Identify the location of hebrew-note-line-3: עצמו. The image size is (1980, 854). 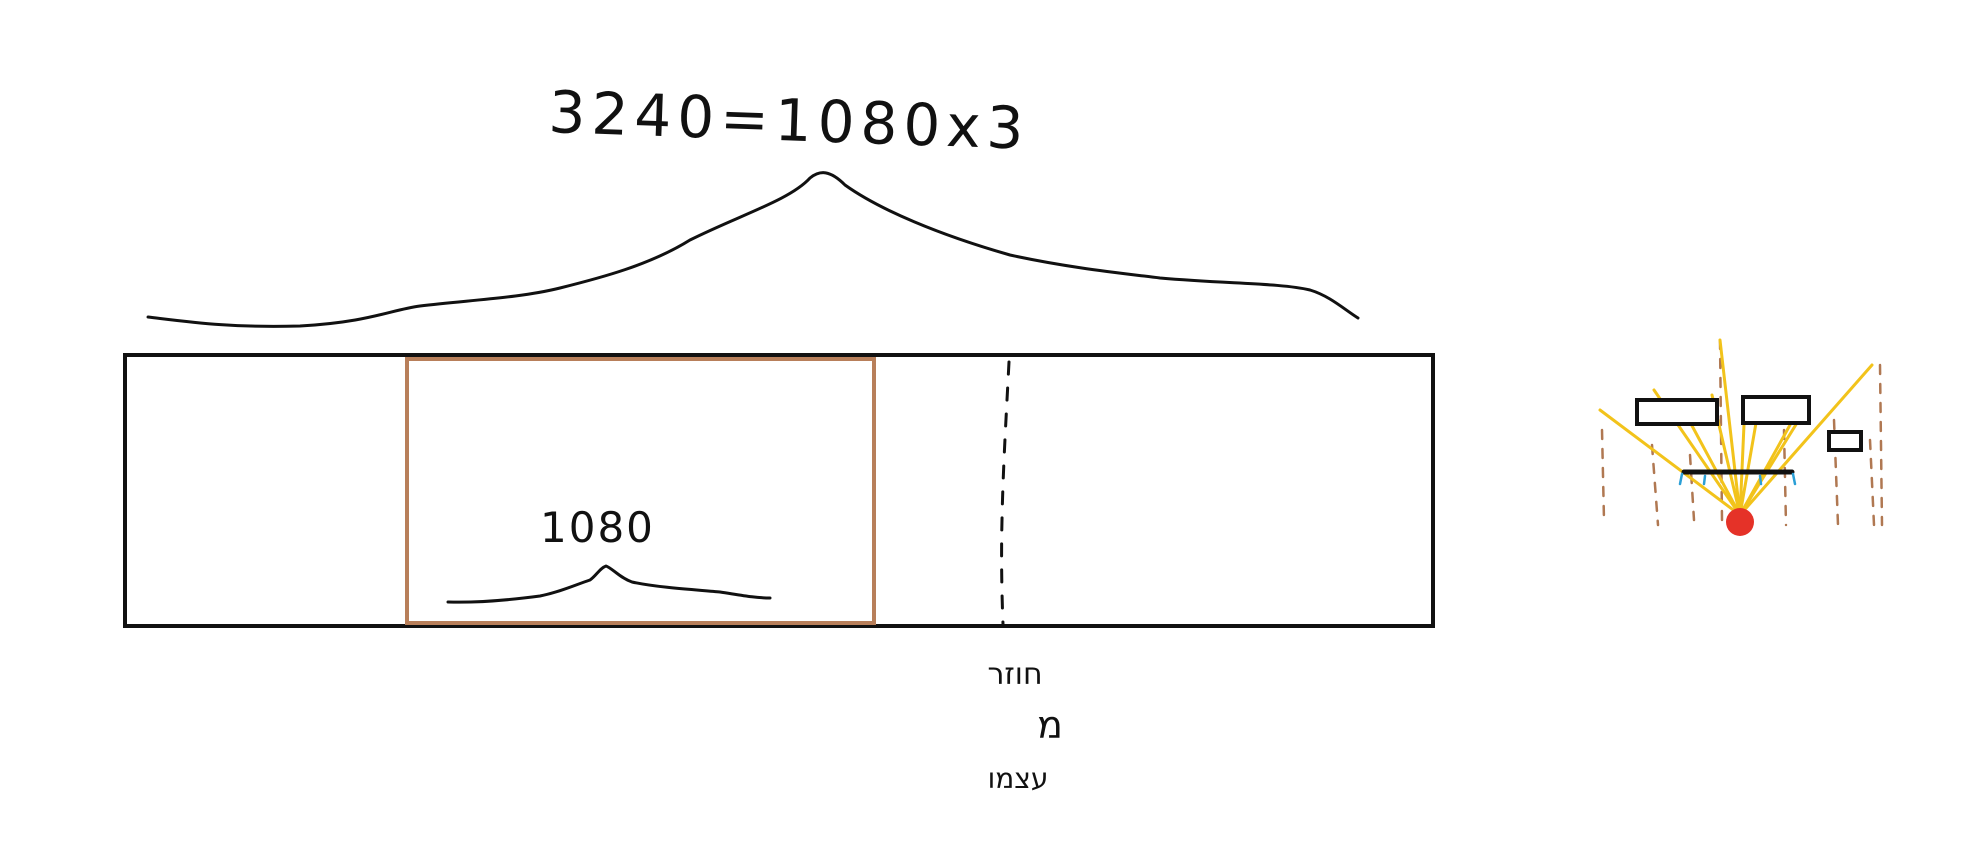
(1018, 778).